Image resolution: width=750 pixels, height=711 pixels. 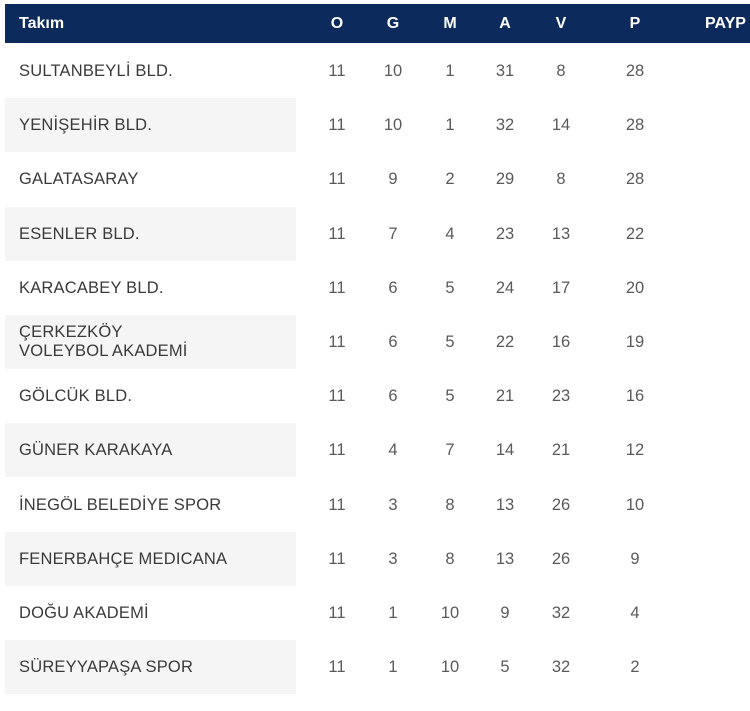 What do you see at coordinates (86, 124) in the screenshot?
I see `team-name: YENİŞEHİR BLD.` at bounding box center [86, 124].